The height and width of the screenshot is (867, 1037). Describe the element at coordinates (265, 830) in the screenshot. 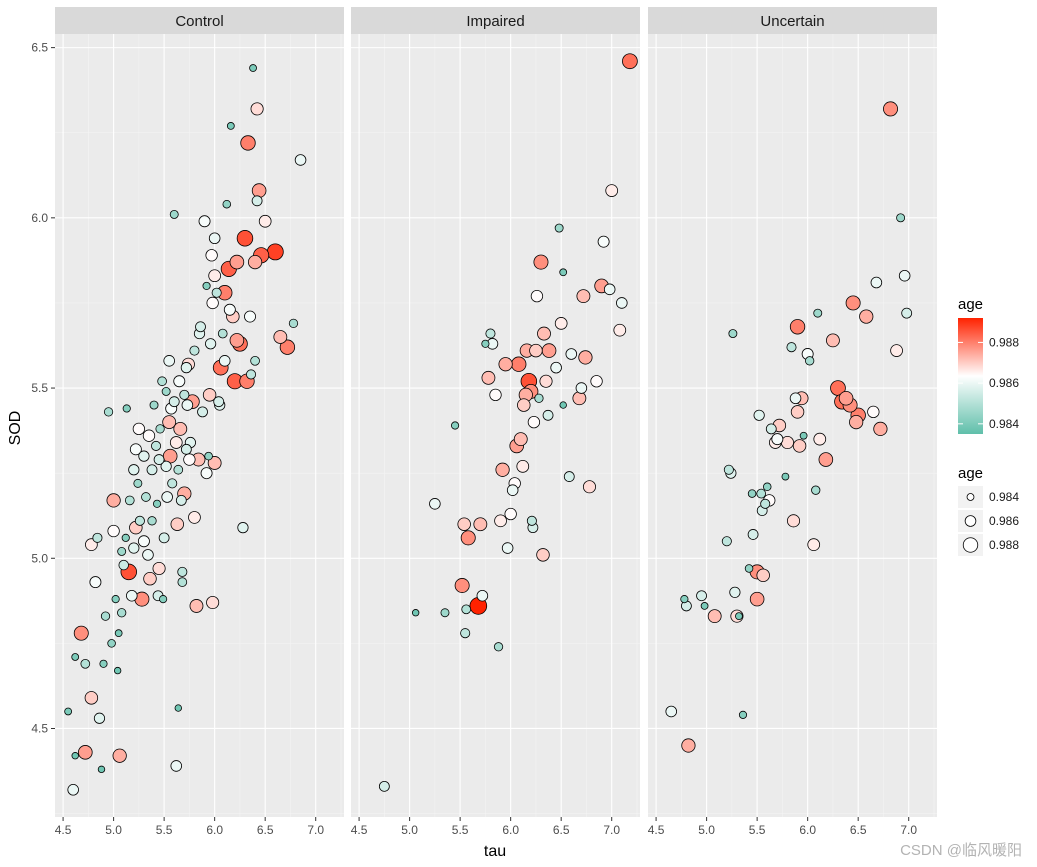

I see `x-tick-label: 6.5` at that location.